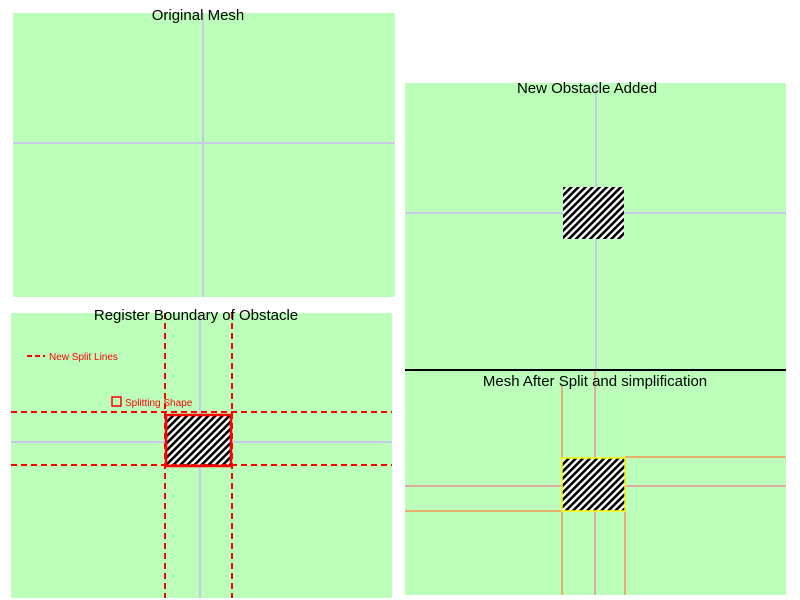  What do you see at coordinates (116, 401) in the screenshot?
I see `square-outline-icon` at bounding box center [116, 401].